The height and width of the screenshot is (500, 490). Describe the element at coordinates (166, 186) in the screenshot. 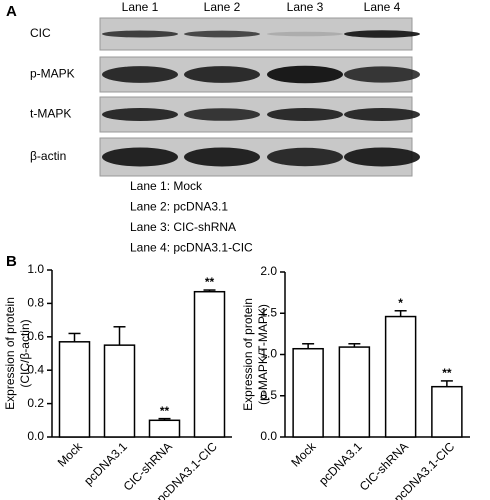

I see `legend-line: Lane 1: Mock` at that location.